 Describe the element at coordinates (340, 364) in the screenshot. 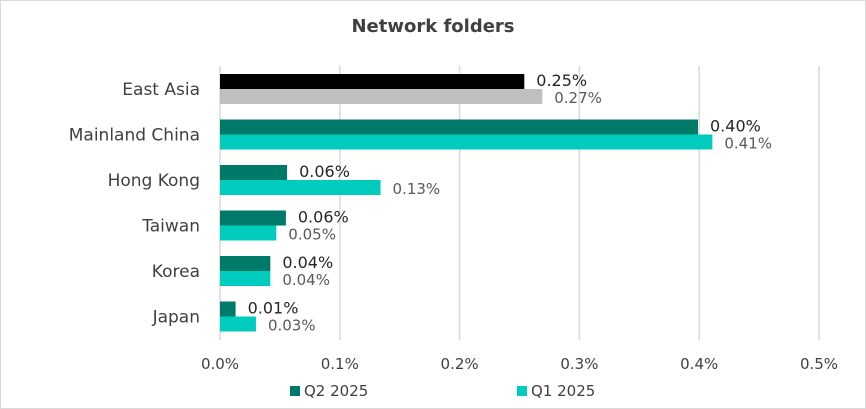

I see `x-tick-label: 0.1%` at that location.